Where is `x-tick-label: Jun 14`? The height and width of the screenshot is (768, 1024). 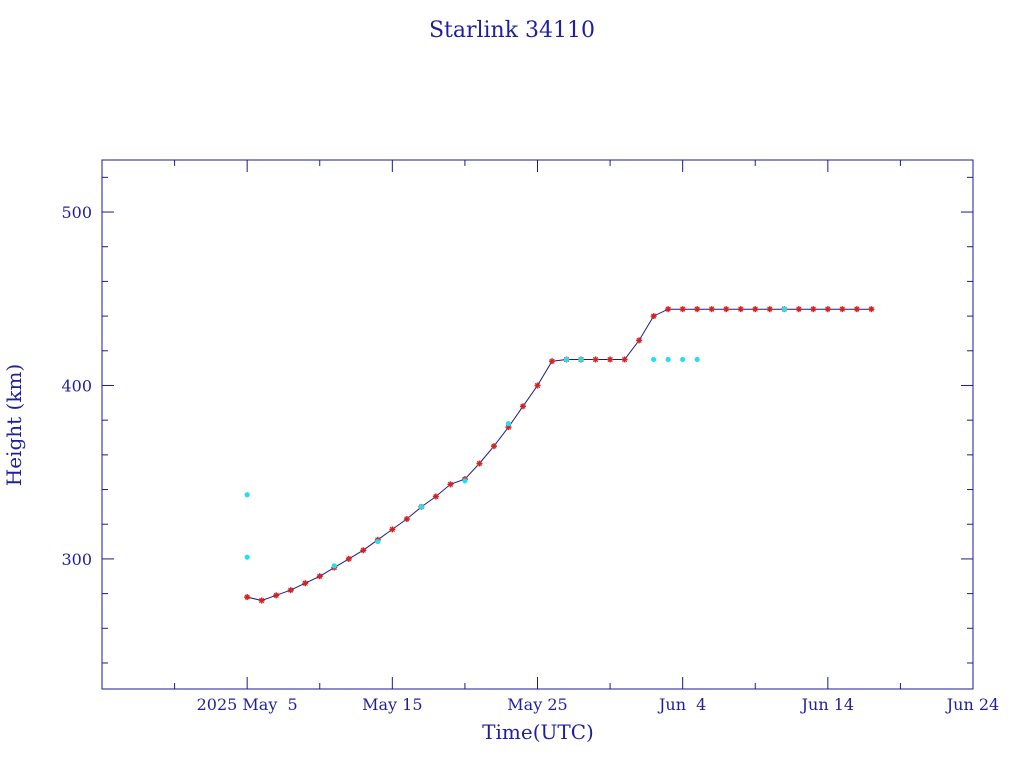 x-tick-label: Jun 14 is located at coordinates (827, 704).